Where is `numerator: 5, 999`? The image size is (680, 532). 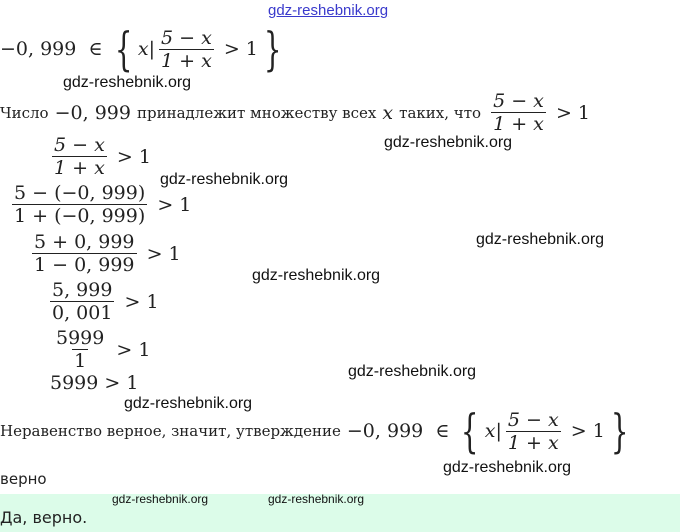 numerator: 5, 999 is located at coordinates (82, 290).